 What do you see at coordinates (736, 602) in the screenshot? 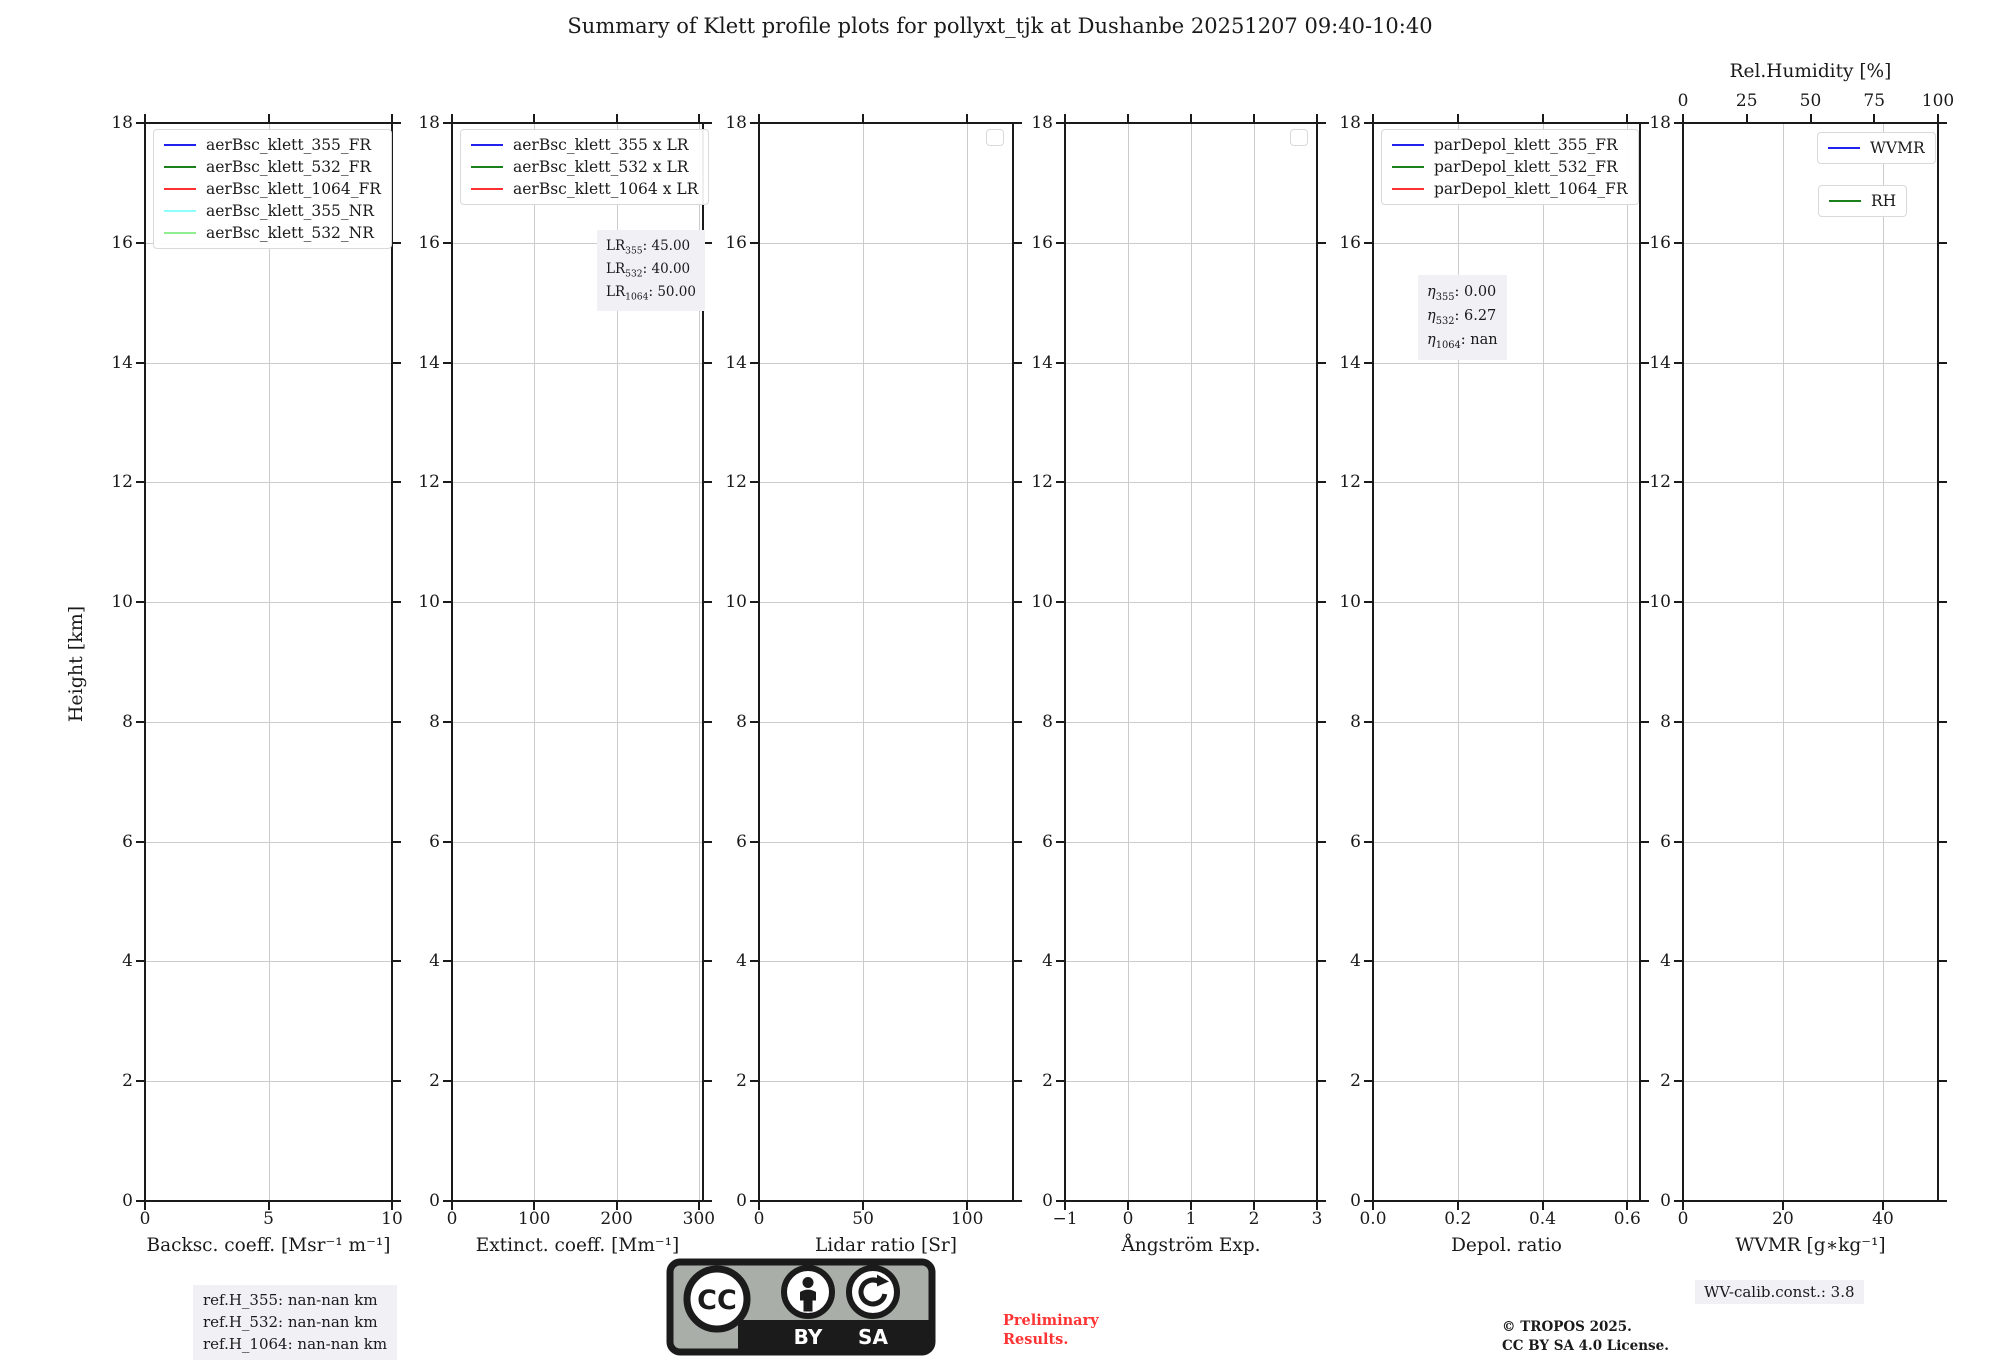
I see `y-tick-label: 10` at bounding box center [736, 602].